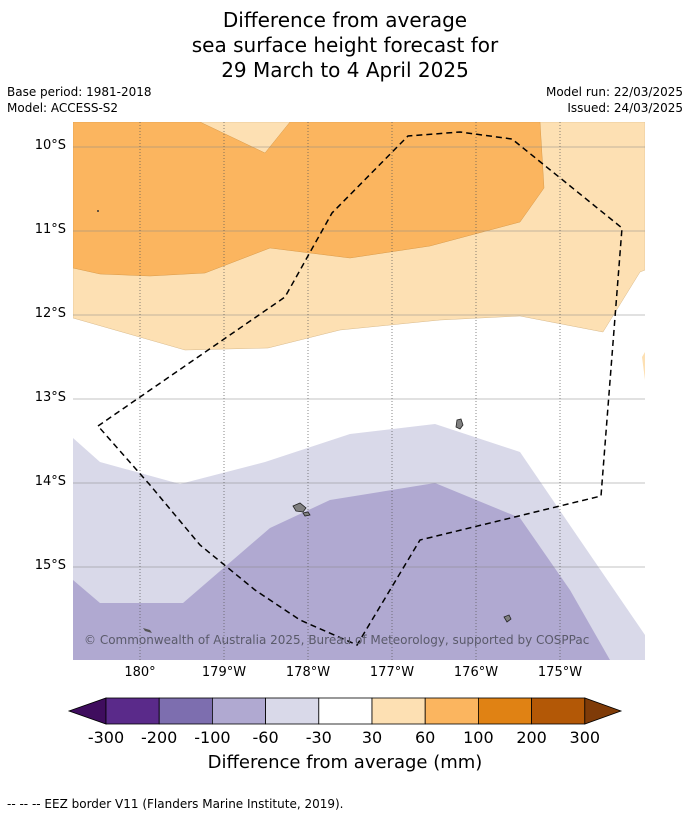  What do you see at coordinates (147, 630) in the screenshot?
I see `island-reef` at bounding box center [147, 630].